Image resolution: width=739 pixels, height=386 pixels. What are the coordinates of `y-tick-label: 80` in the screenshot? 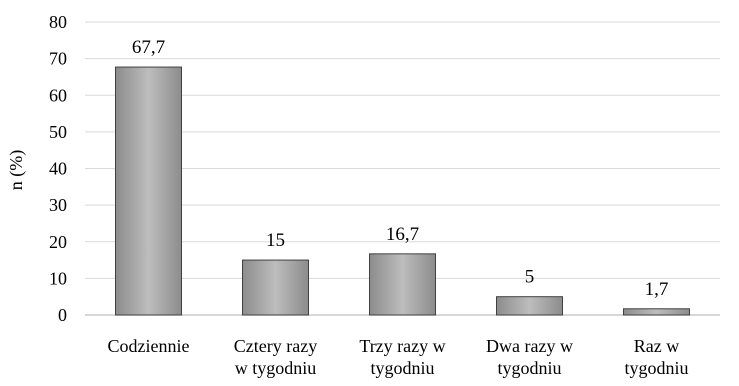 It's located at (58, 22).